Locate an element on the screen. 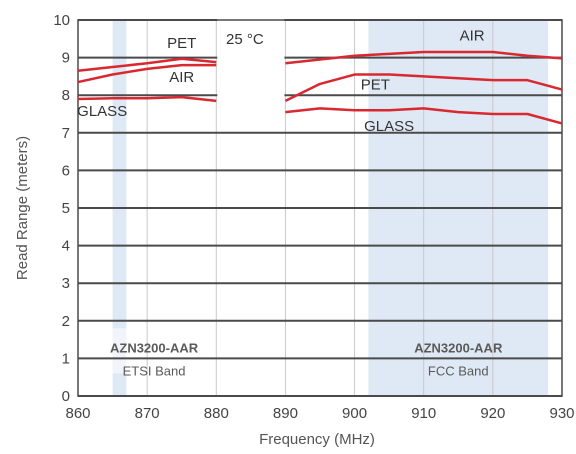  y-tick-label: 10 is located at coordinates (61, 20).